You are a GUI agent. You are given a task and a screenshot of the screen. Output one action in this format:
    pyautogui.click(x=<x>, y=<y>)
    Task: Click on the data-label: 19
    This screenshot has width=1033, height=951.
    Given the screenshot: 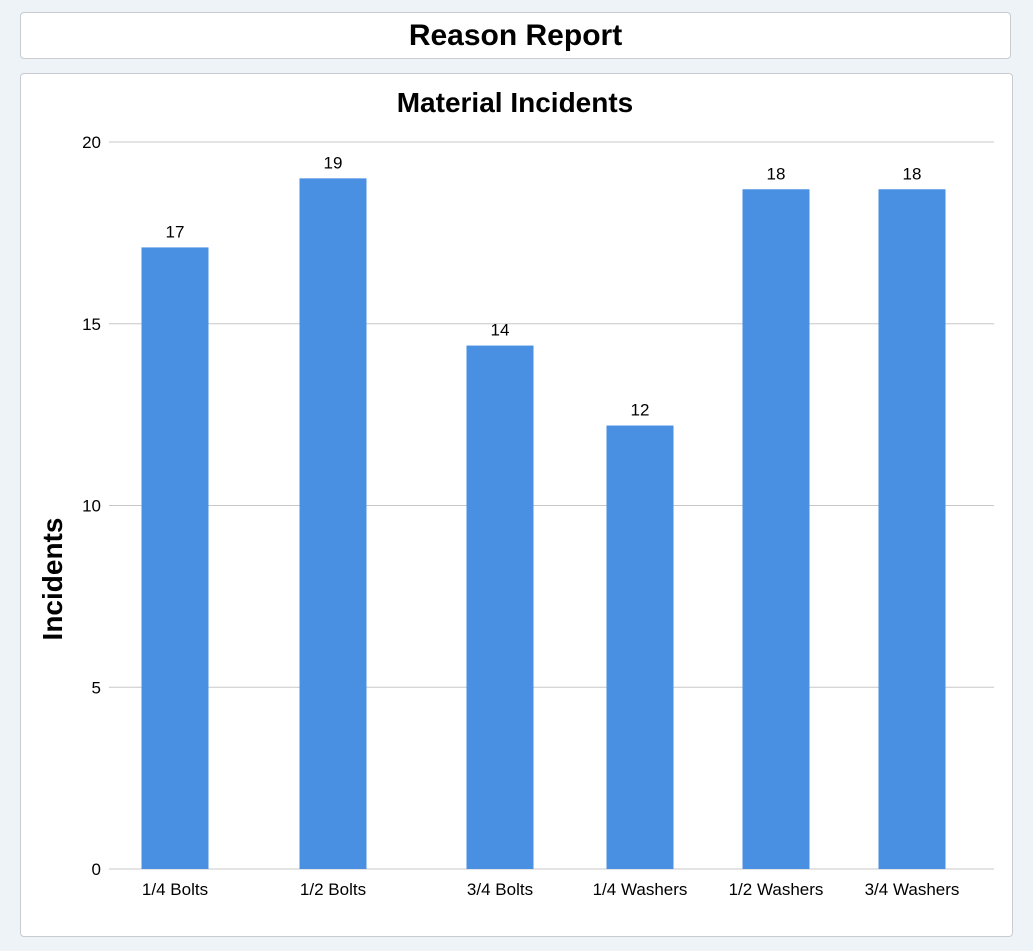 What is the action you would take?
    pyautogui.click(x=333, y=162)
    